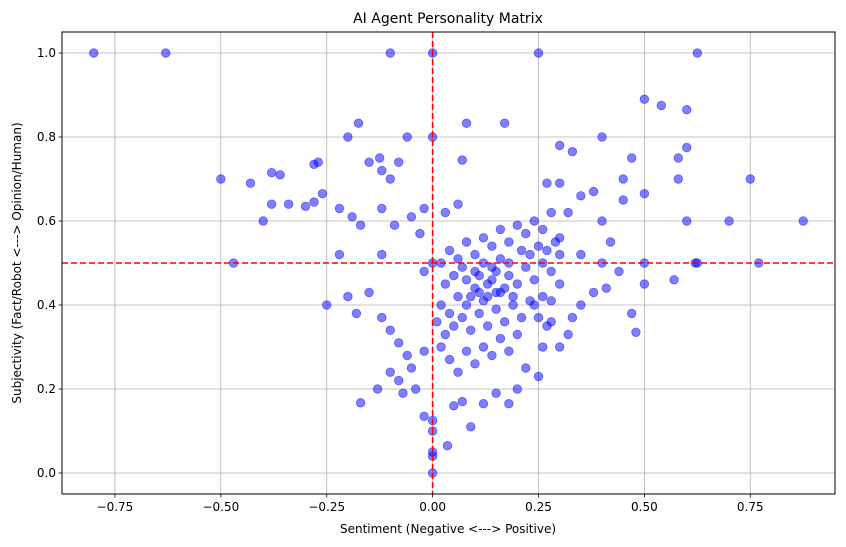 The width and height of the screenshot is (846, 547). Describe the element at coordinates (448, 19) in the screenshot. I see `chart-title: AI Agent Personality Matrix` at that location.